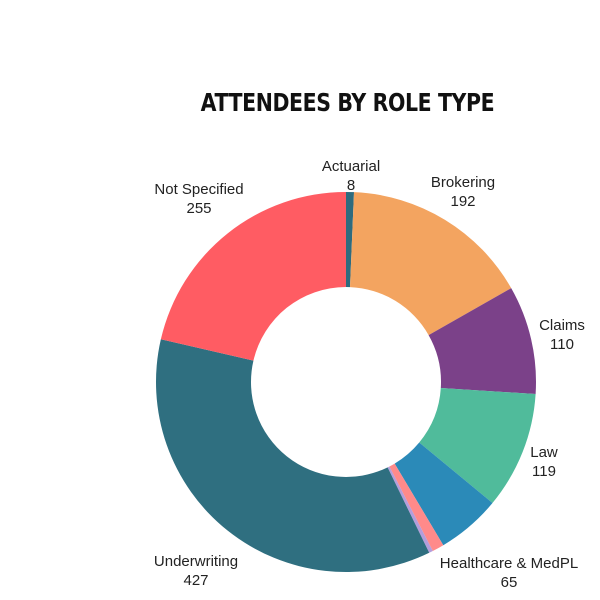 Image resolution: width=600 pixels, height=600 pixels. What do you see at coordinates (509, 573) in the screenshot?
I see `label-healthcare: Healthcare & MedPL 65` at bounding box center [509, 573].